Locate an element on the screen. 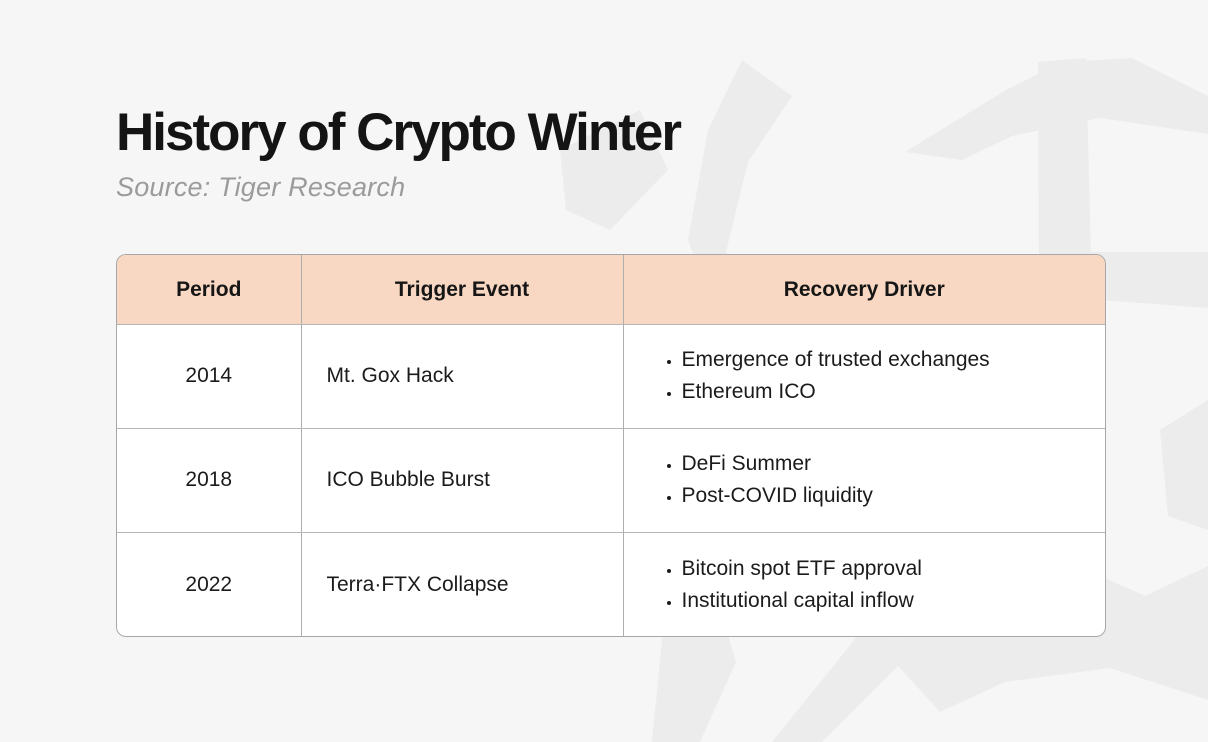  driver-item: Bitcoin spot ETF approval is located at coordinates (889, 569).